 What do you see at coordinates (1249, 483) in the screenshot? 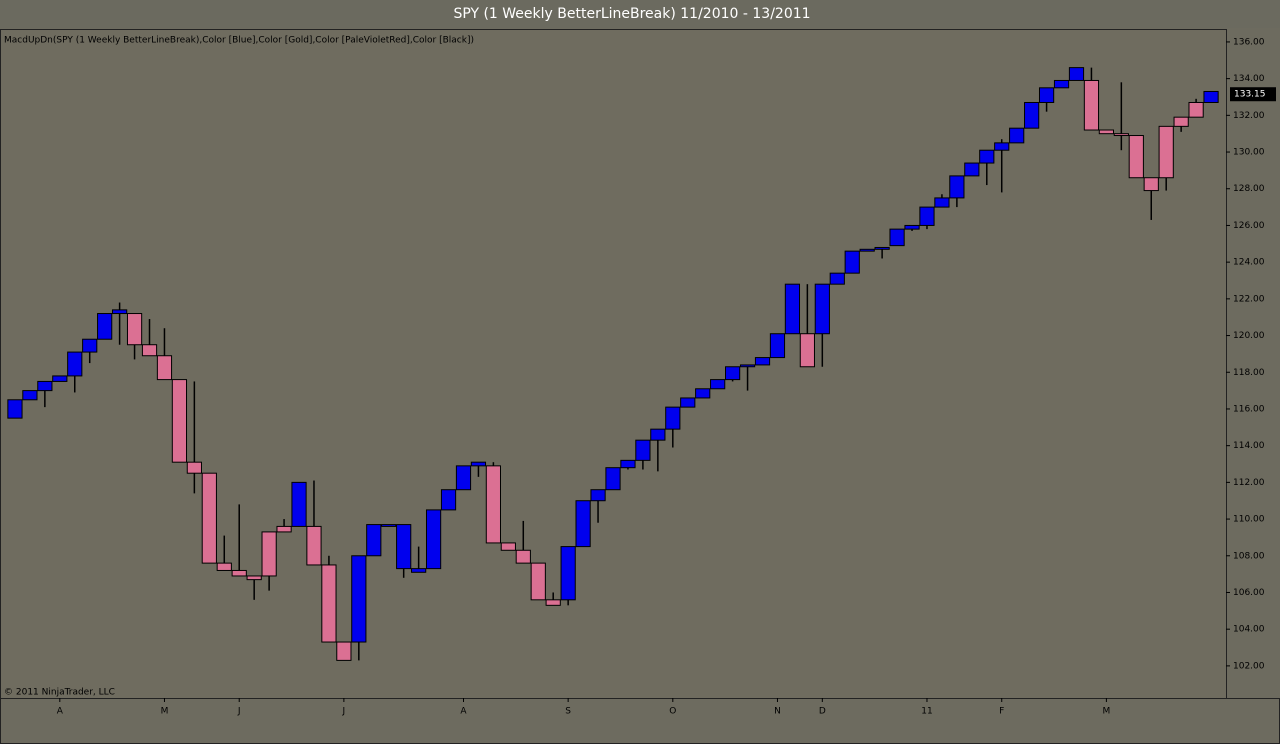
I see `y-tick-label: 112.00` at bounding box center [1249, 483].